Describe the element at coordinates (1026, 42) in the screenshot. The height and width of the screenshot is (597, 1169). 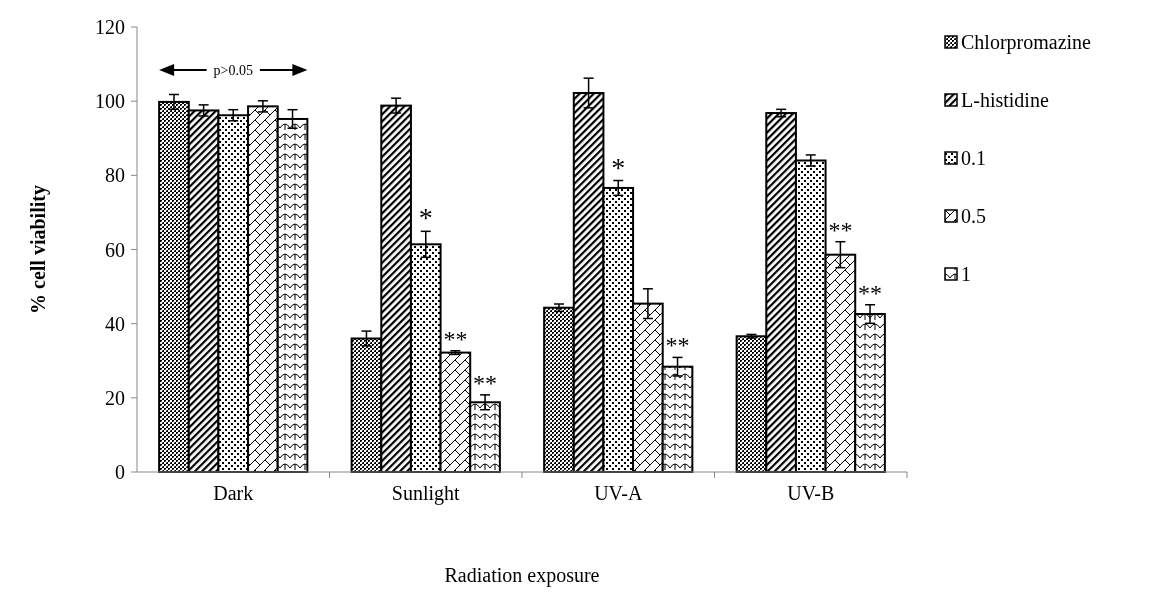
I see `legend-label: Chlorpromazine` at that location.